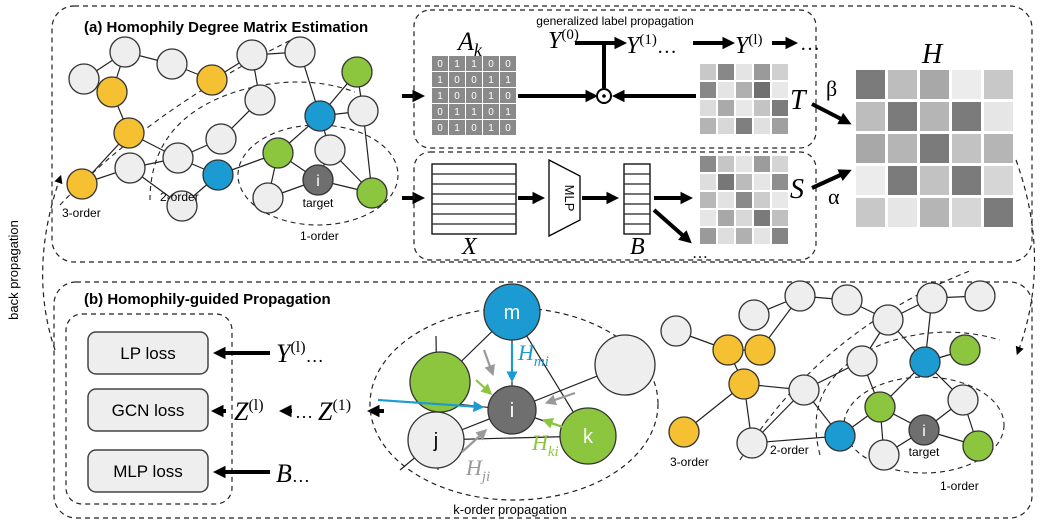 This screenshot has width=1044, height=527. I want to click on hji-label: Hji, so click(477, 470).